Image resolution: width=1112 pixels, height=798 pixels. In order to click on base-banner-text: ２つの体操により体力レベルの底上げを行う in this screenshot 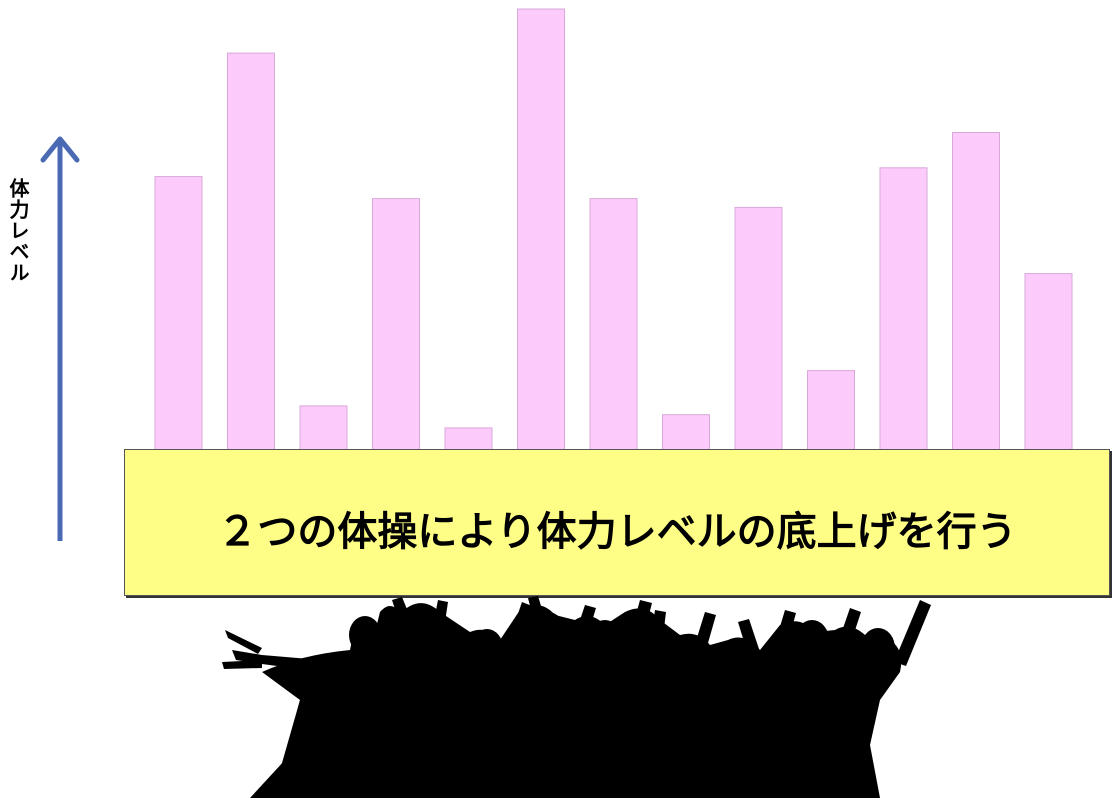, I will do `click(617, 531)`.